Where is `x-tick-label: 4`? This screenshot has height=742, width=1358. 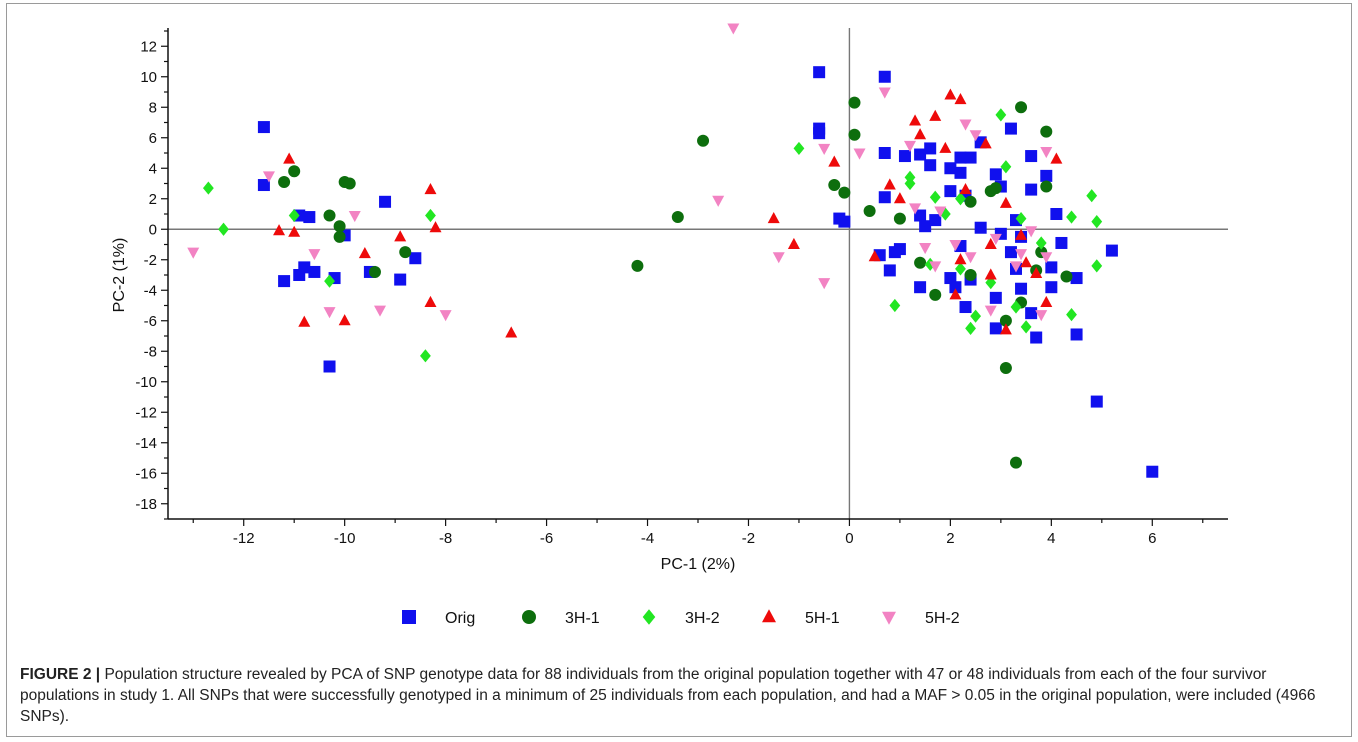 x-tick-label: 4 is located at coordinates (1051, 538).